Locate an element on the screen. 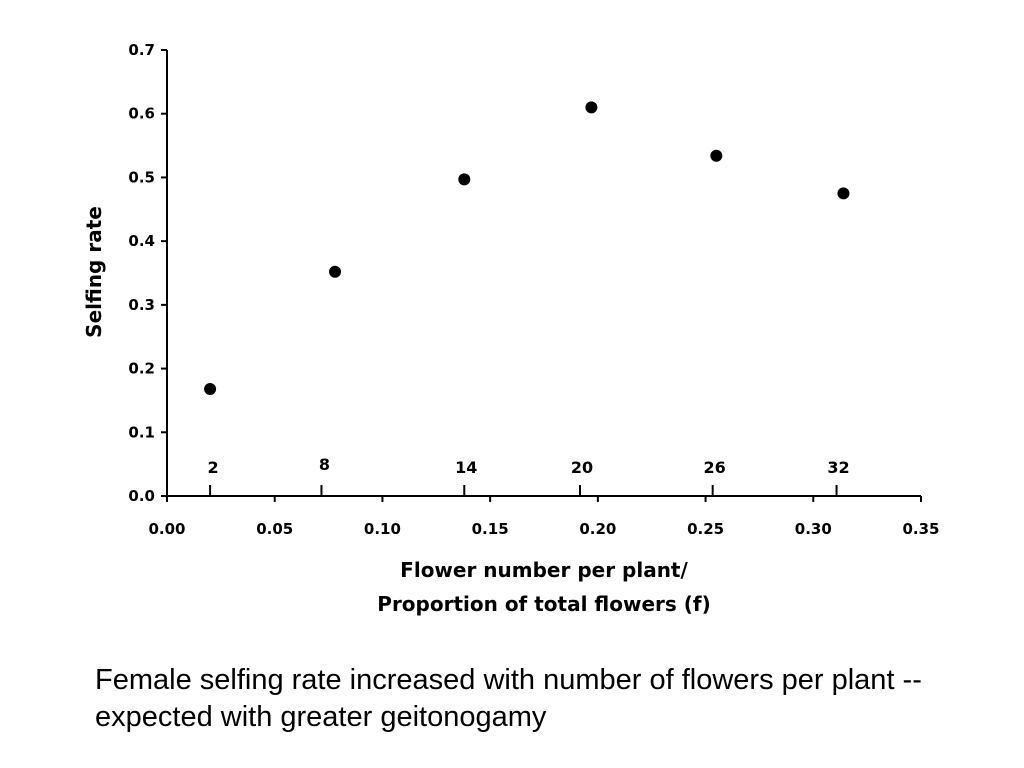 The image size is (1024, 768). x-tick-label: 0.25 is located at coordinates (705, 529).